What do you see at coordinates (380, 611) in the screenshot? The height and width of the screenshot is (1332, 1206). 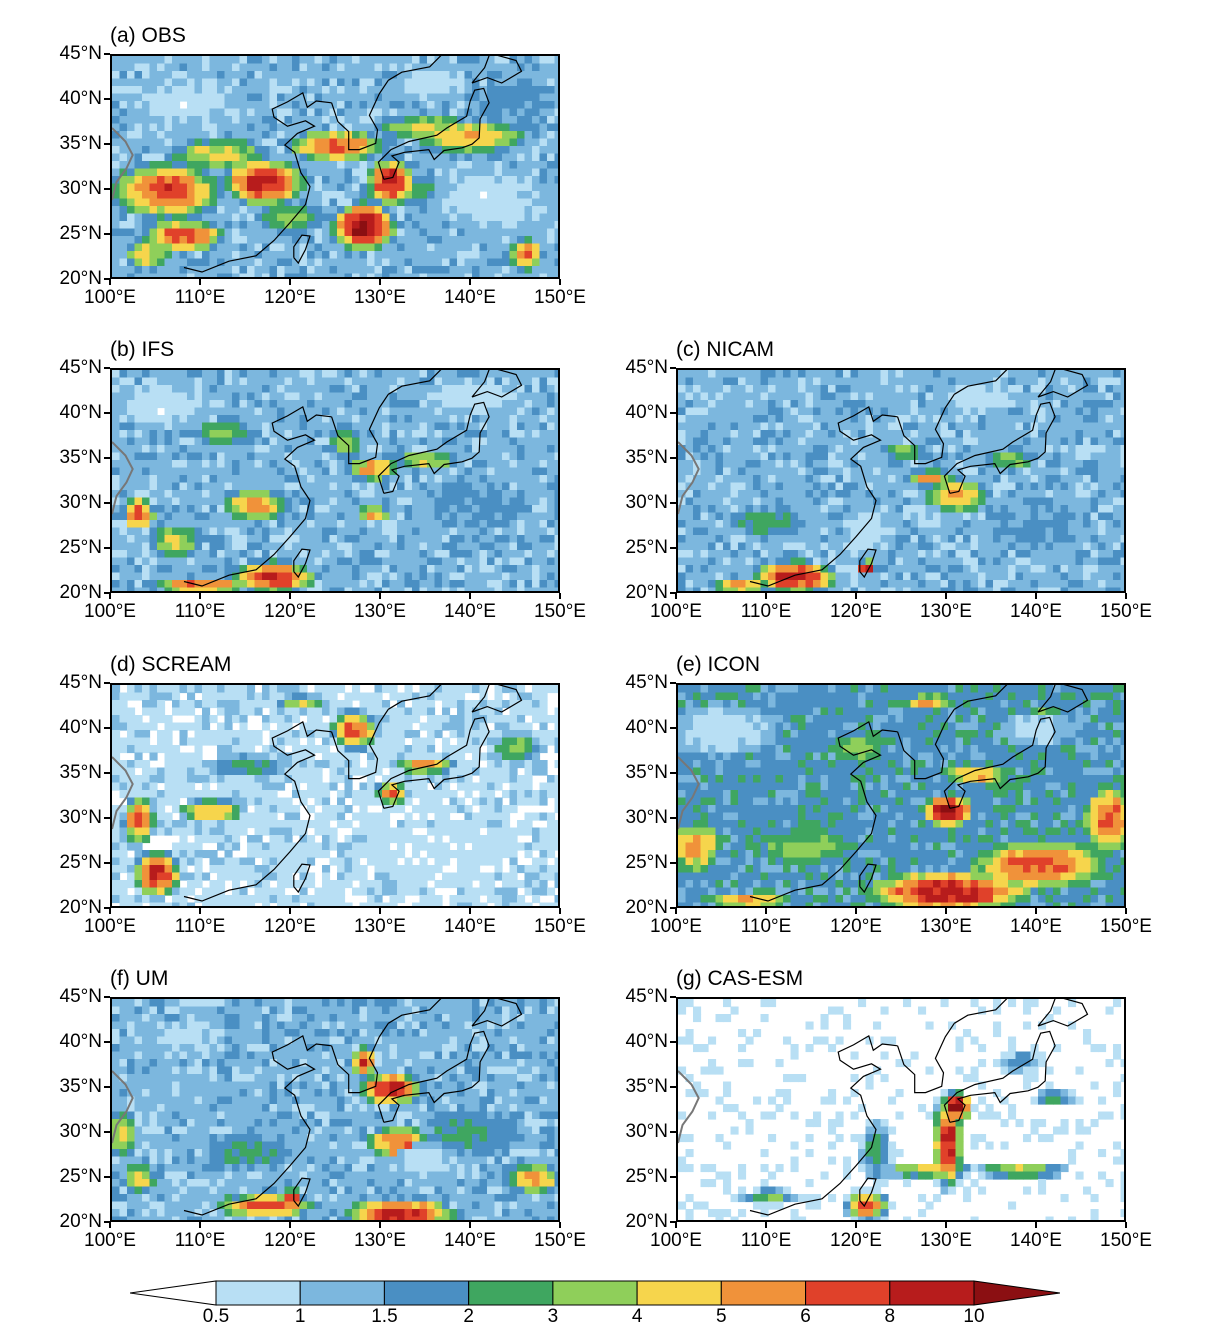 I see `lon-tick-label: 130°E` at bounding box center [380, 611].